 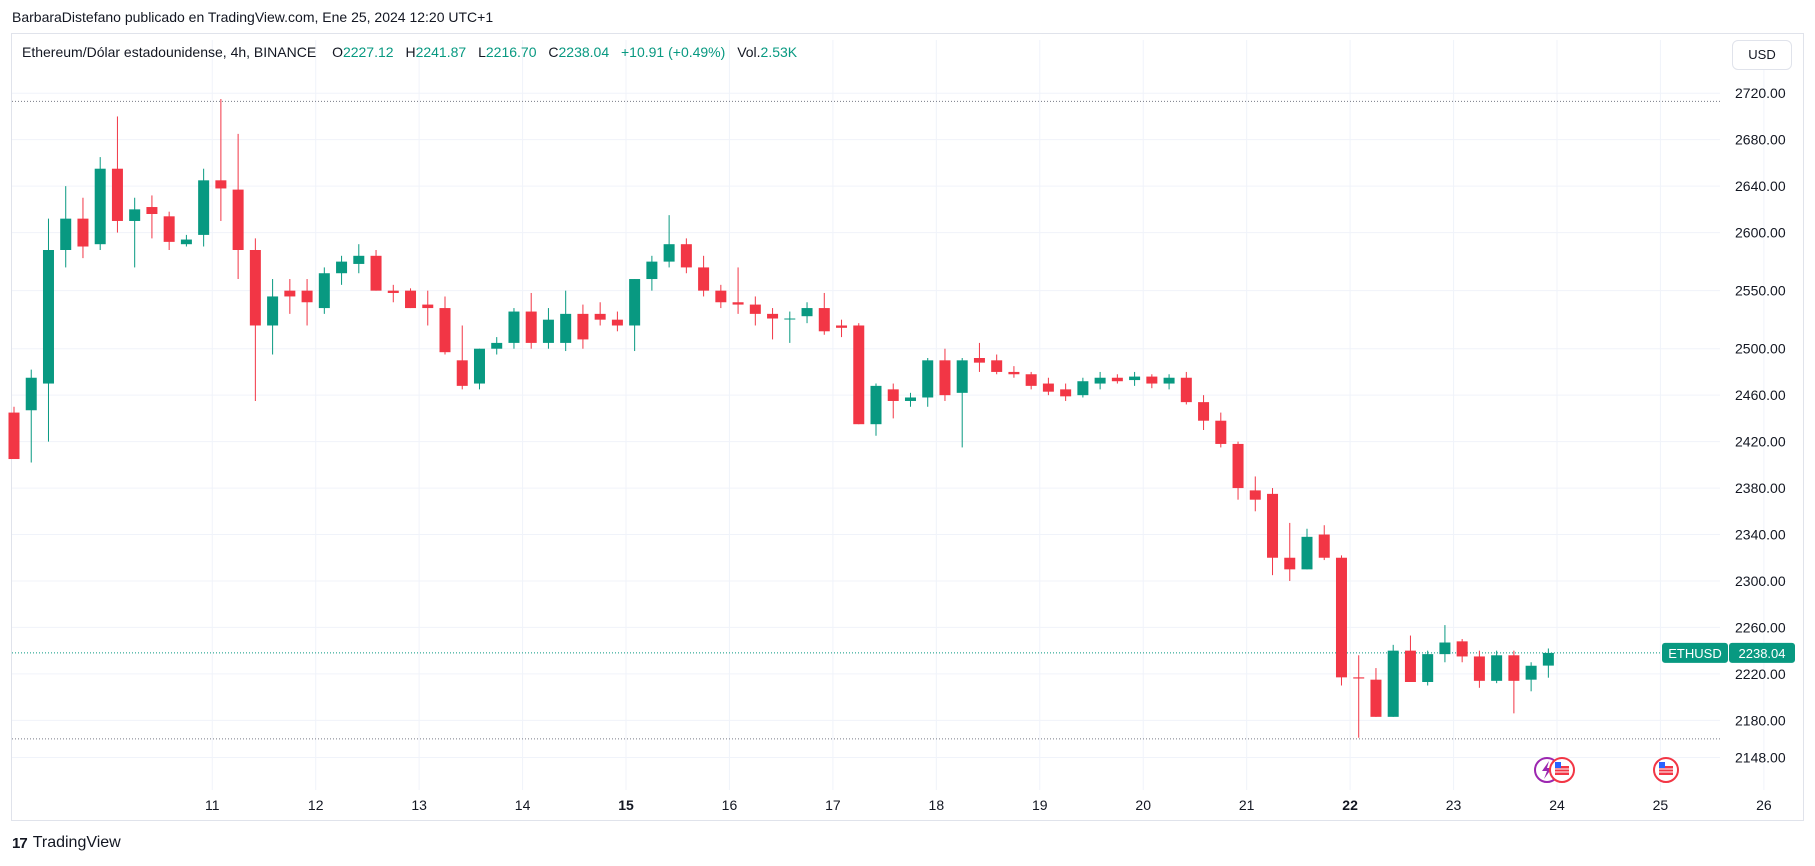 I want to click on legend-change: +10.91 (+0.49%), so click(x=673, y=52).